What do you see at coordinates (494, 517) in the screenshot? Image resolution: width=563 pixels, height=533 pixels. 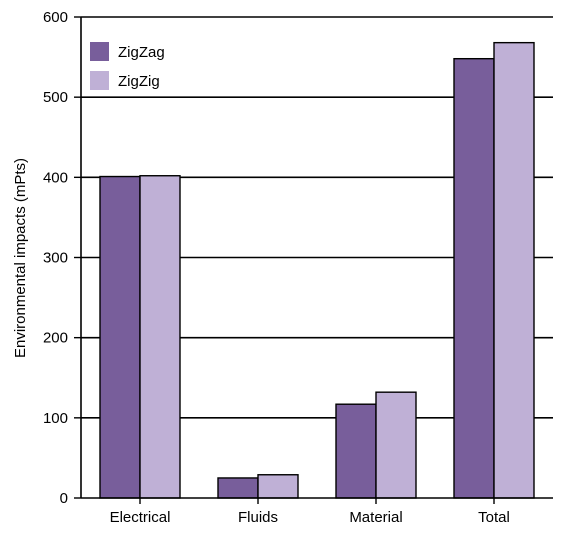 I see `x-tick-label: Total` at bounding box center [494, 517].